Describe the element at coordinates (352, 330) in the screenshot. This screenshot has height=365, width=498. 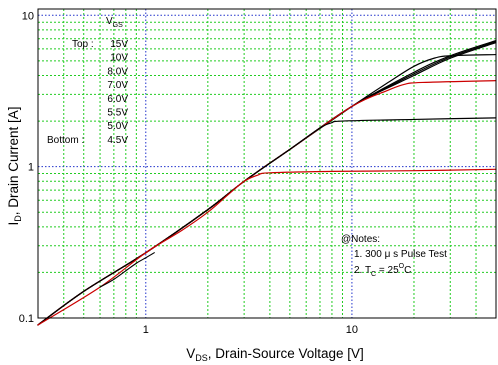
I see `x-tick-label: 10` at that location.